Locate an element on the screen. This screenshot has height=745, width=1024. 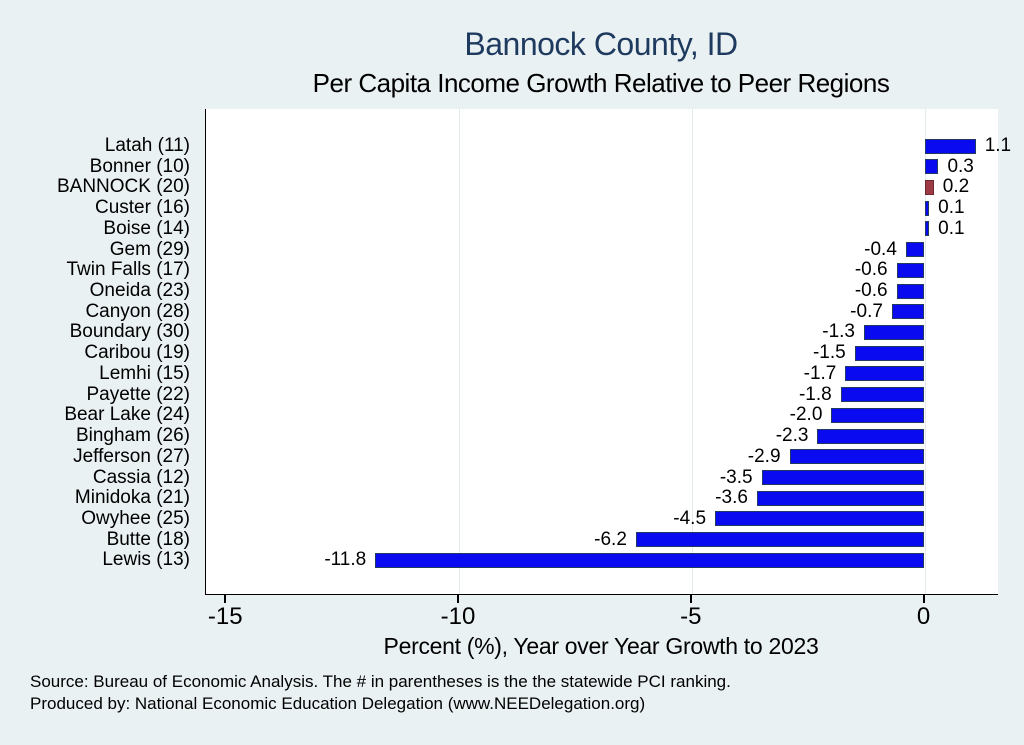
category-label: Payette (22) is located at coordinates (138, 394).